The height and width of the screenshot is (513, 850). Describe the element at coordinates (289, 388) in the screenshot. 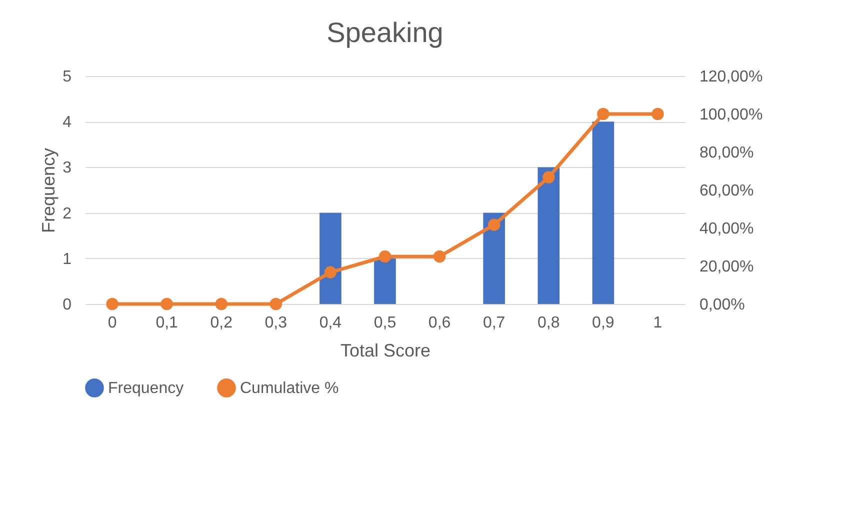

I see `legend-label: Cumulative %` at that location.